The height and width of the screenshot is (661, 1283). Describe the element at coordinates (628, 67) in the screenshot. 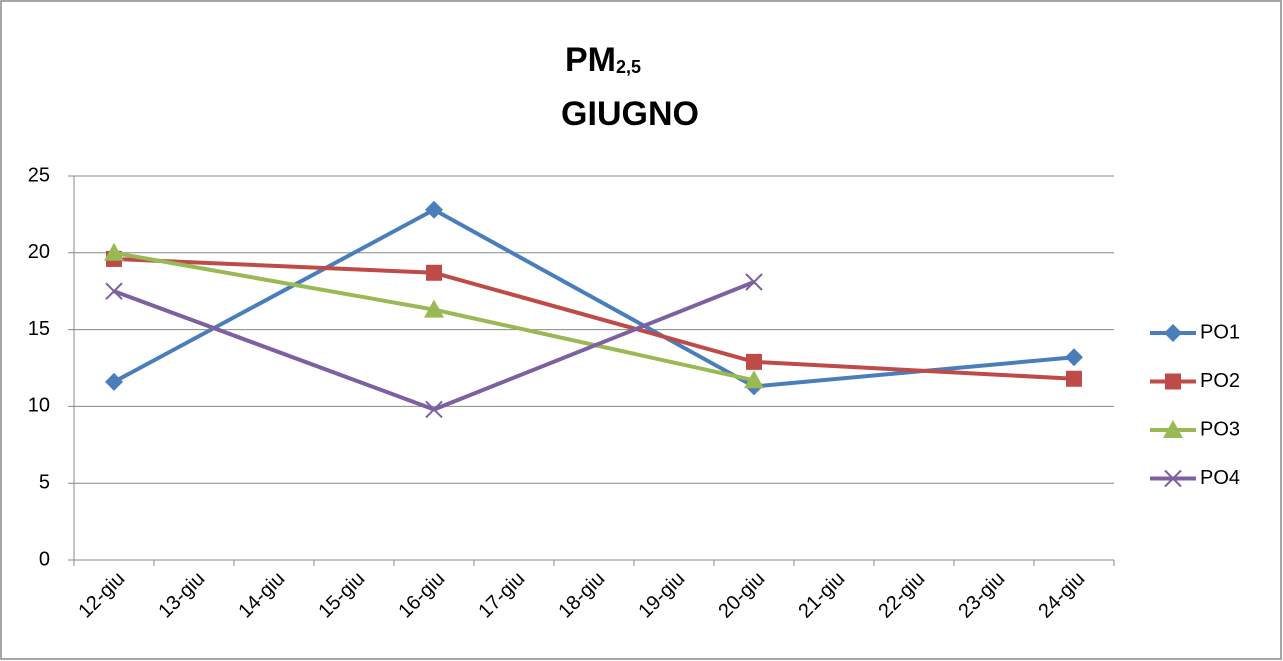

I see `chart-title-subscript: 2,5` at that location.